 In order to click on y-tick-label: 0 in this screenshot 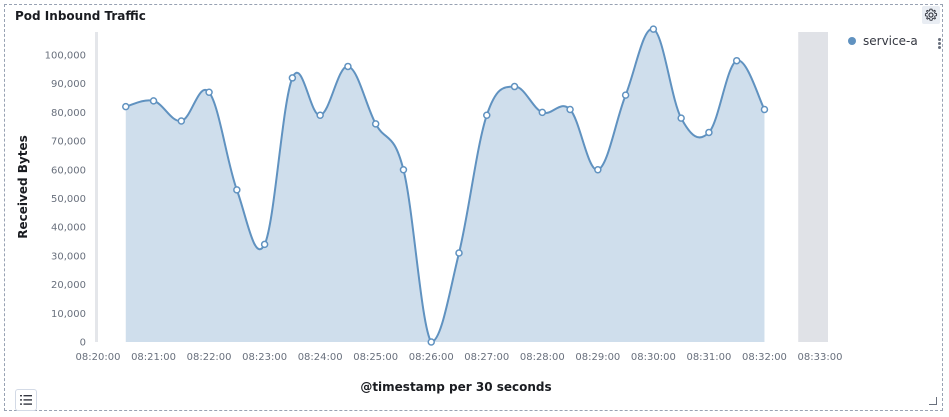, I will do `click(83, 343)`.